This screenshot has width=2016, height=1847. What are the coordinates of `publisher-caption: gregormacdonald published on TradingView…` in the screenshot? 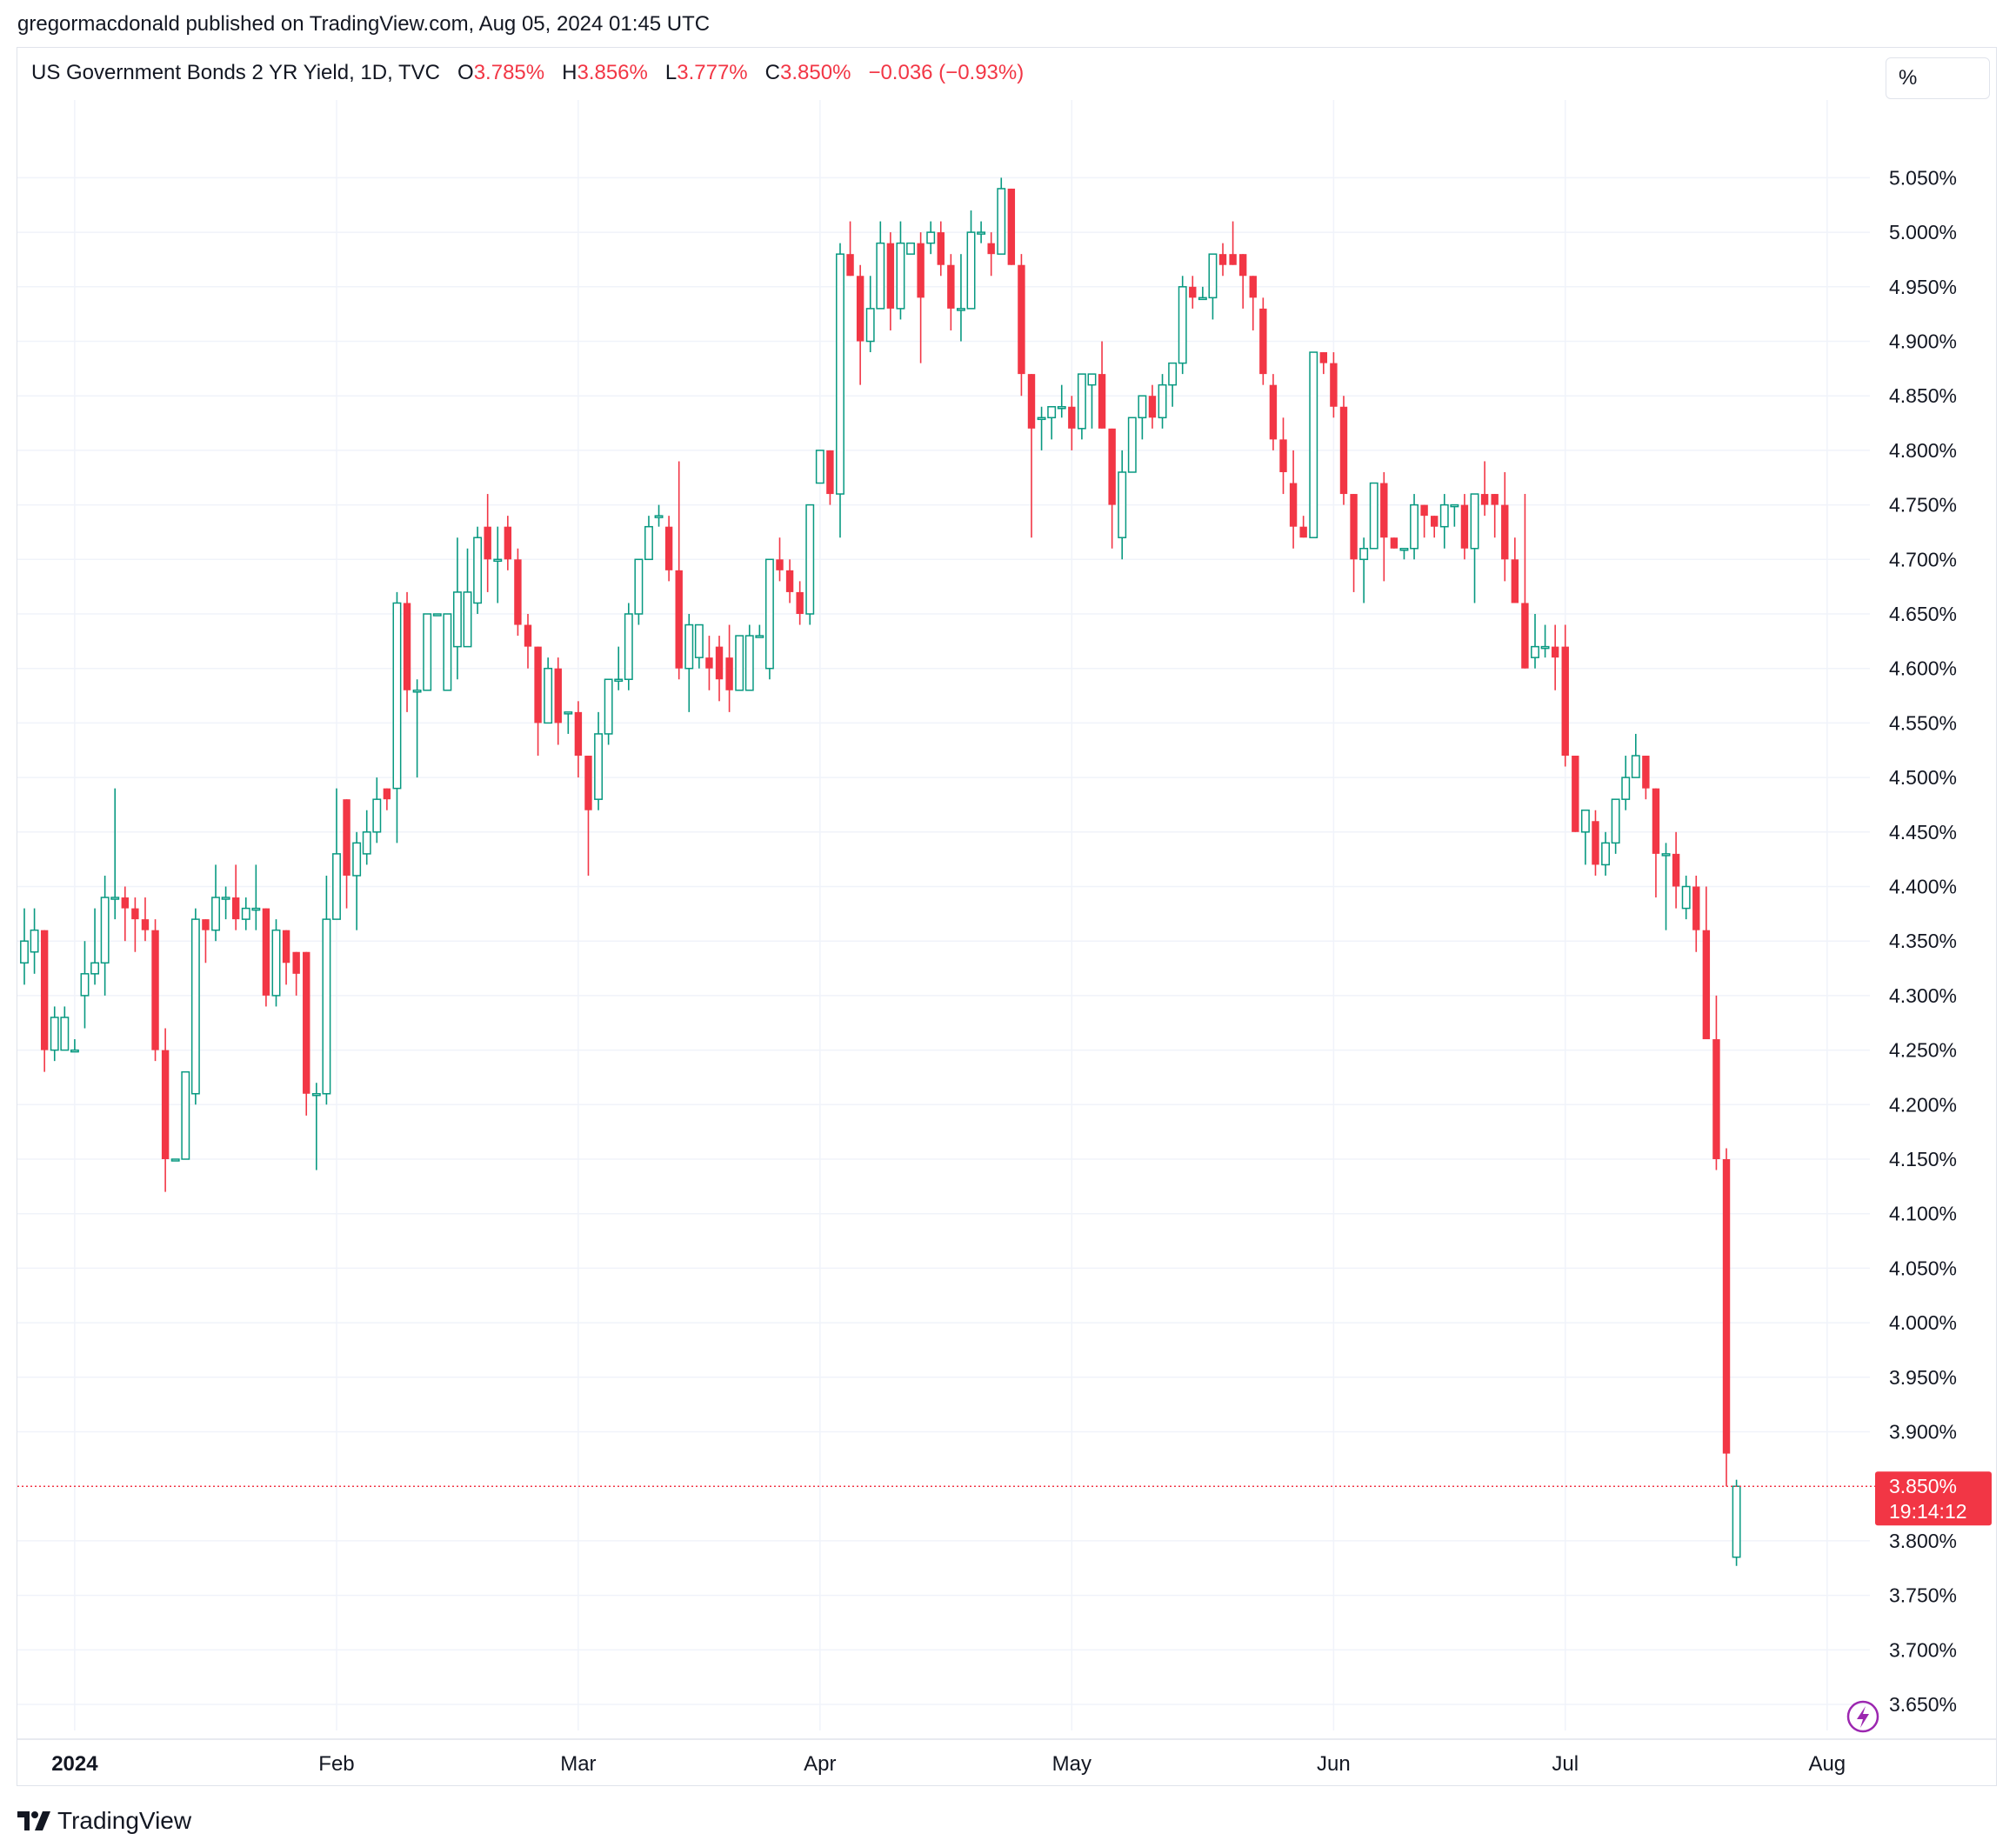 It's located at (364, 24).